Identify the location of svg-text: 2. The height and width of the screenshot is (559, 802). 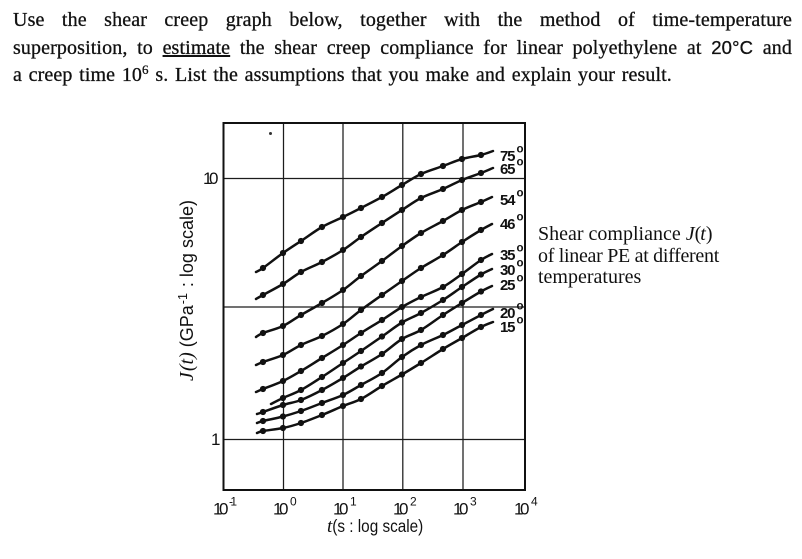
(413, 502).